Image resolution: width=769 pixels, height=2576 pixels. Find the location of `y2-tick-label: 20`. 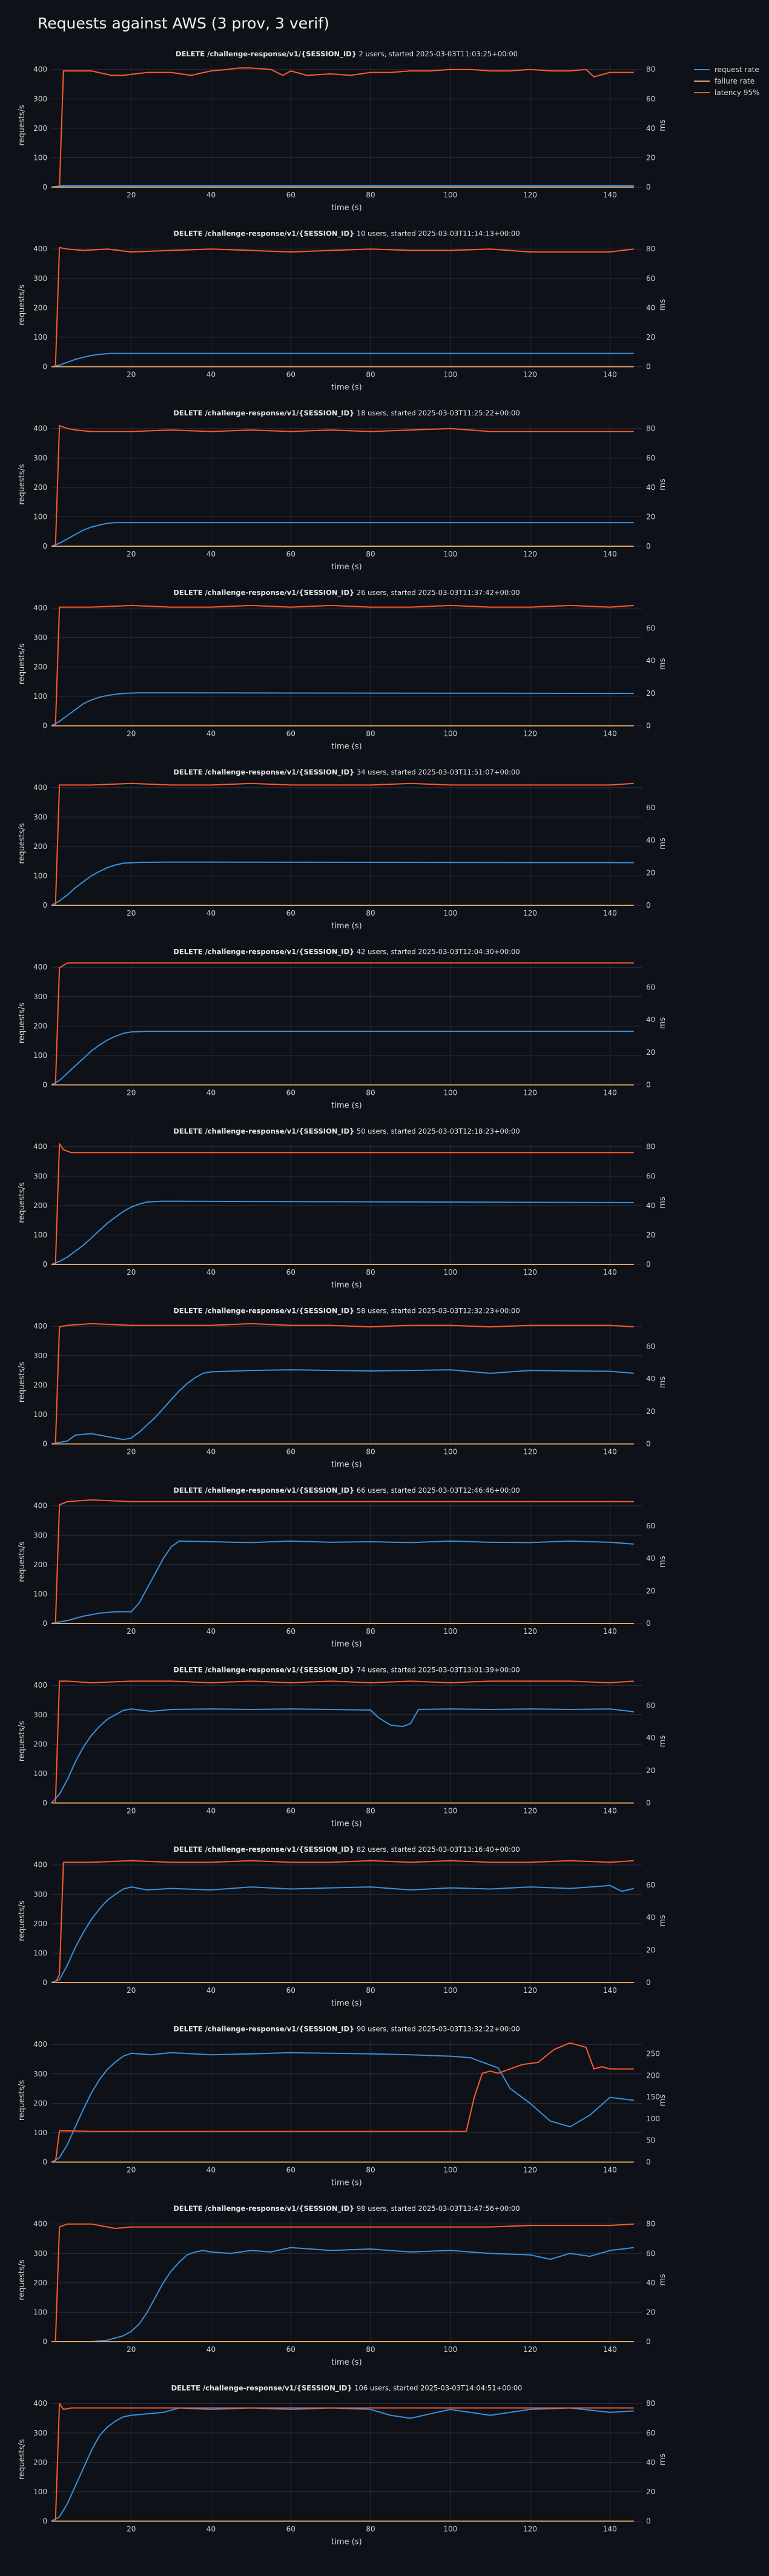

y2-tick-label: 20 is located at coordinates (650, 693).